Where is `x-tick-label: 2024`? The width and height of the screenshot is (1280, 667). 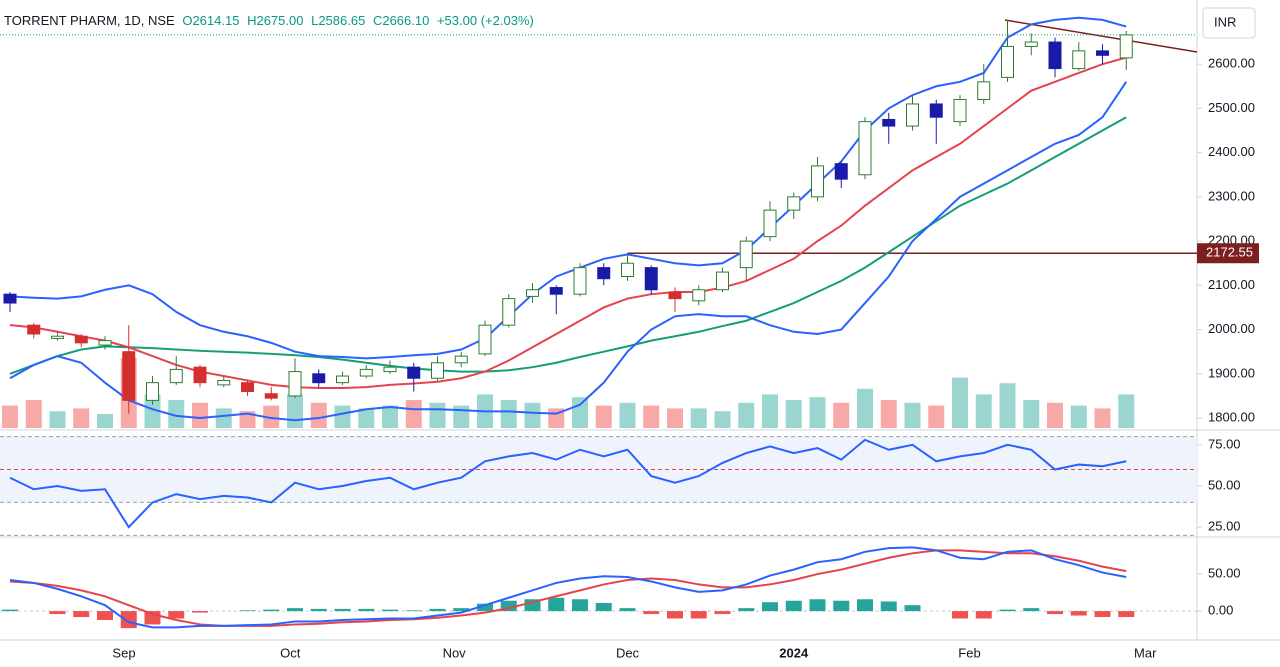 x-tick-label: 2024 is located at coordinates (794, 652).